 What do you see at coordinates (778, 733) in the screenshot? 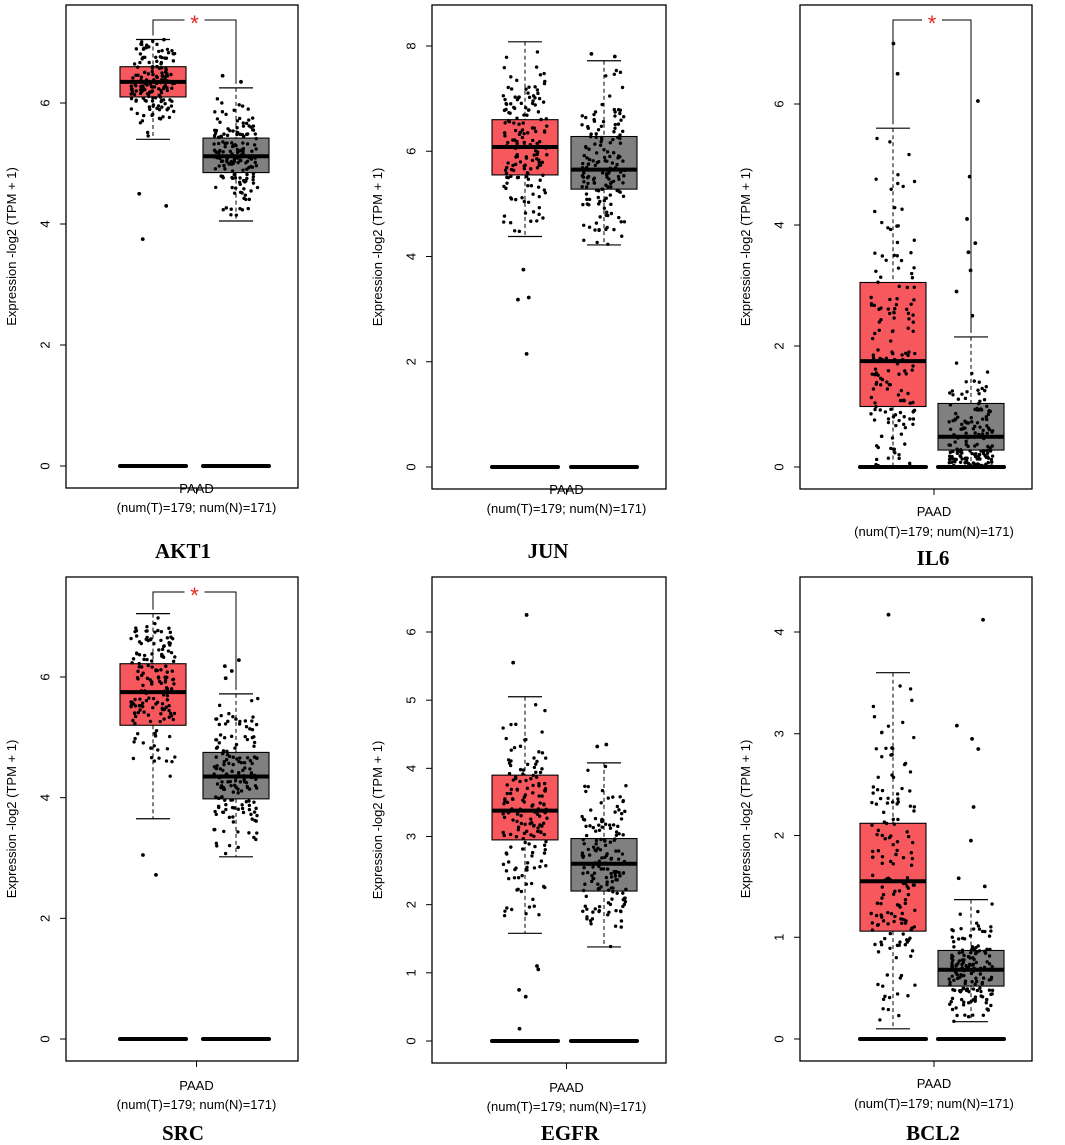
I see `y-tick-label: 3` at bounding box center [778, 733].